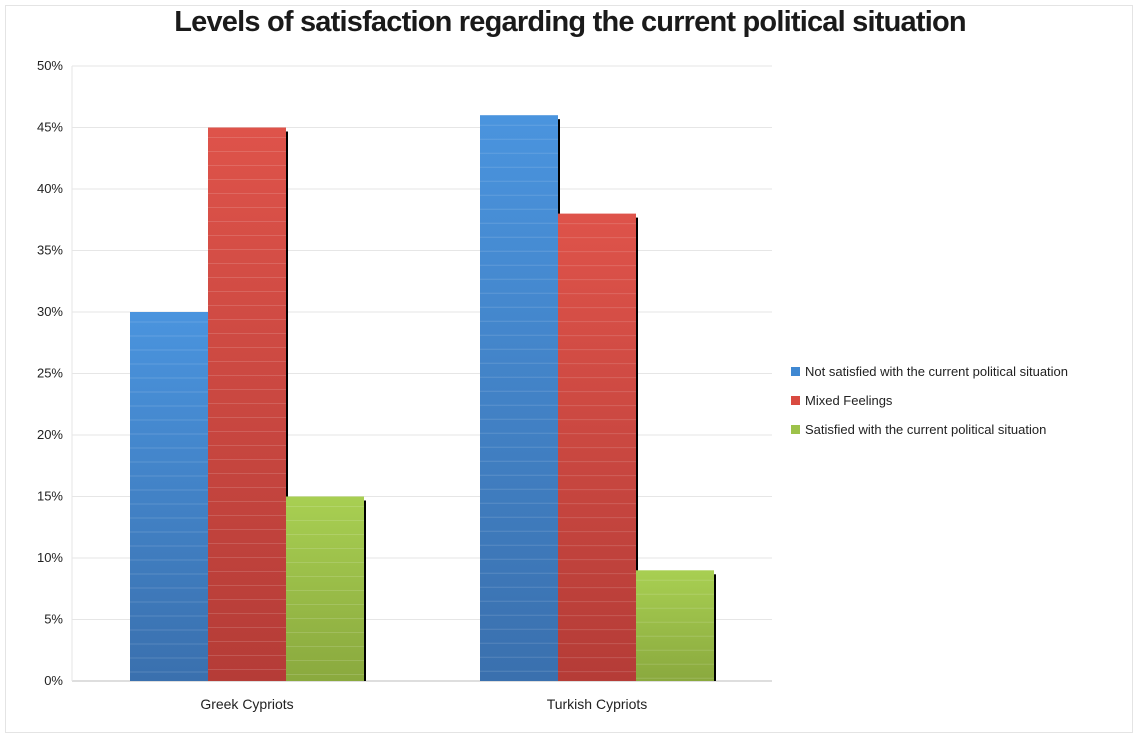  Describe the element at coordinates (50, 65) in the screenshot. I see `y-tick-label: 50%` at that location.